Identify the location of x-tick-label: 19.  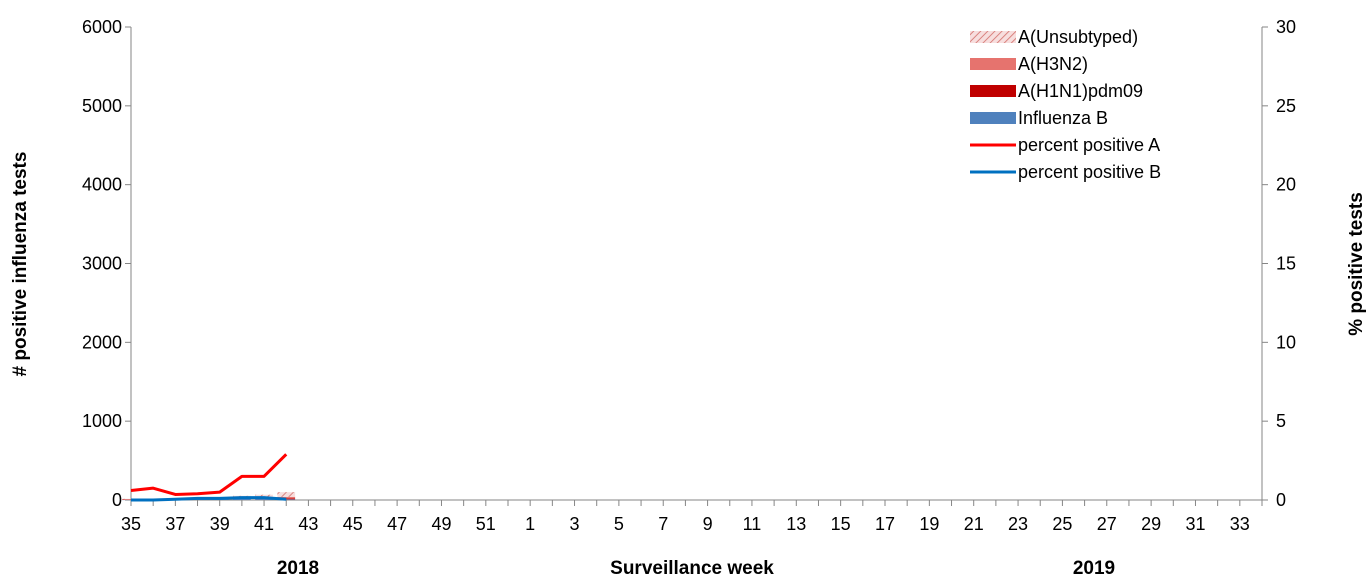
(929, 524).